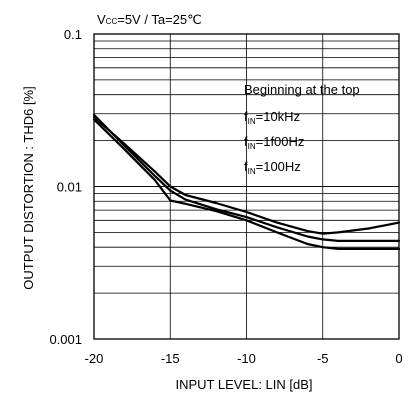  What do you see at coordinates (243, 384) in the screenshot?
I see `x-axis-label: INPUT LEVEL: LIN [dB]` at bounding box center [243, 384].